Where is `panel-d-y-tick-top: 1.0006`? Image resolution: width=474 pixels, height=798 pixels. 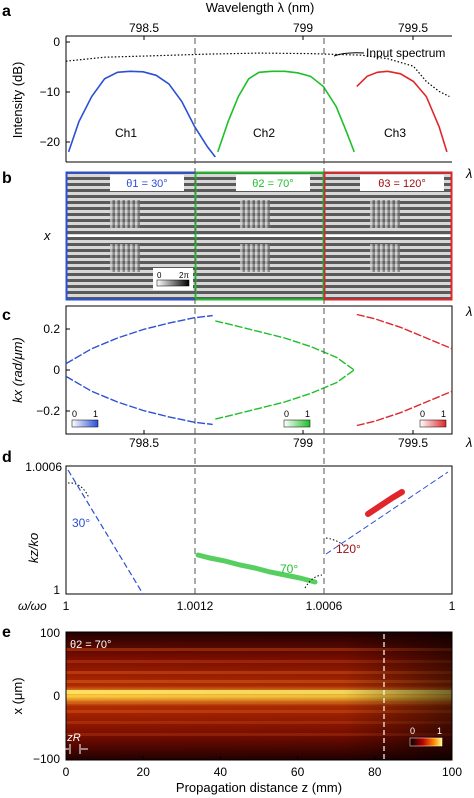 panel-d-y-tick-top: 1.0006 is located at coordinates (43, 467).